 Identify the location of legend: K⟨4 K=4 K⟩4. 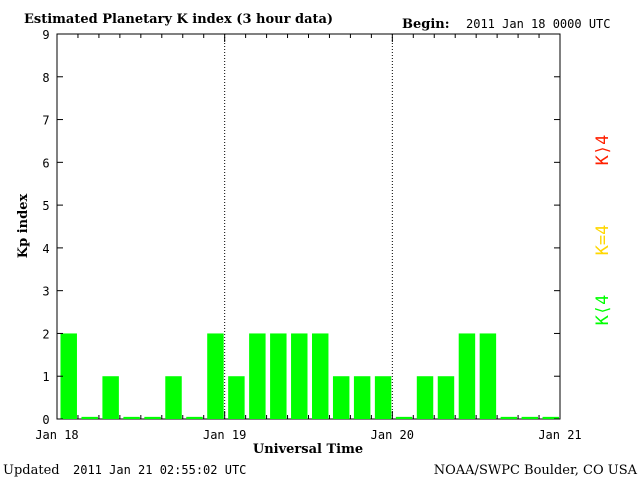
(603, 230).